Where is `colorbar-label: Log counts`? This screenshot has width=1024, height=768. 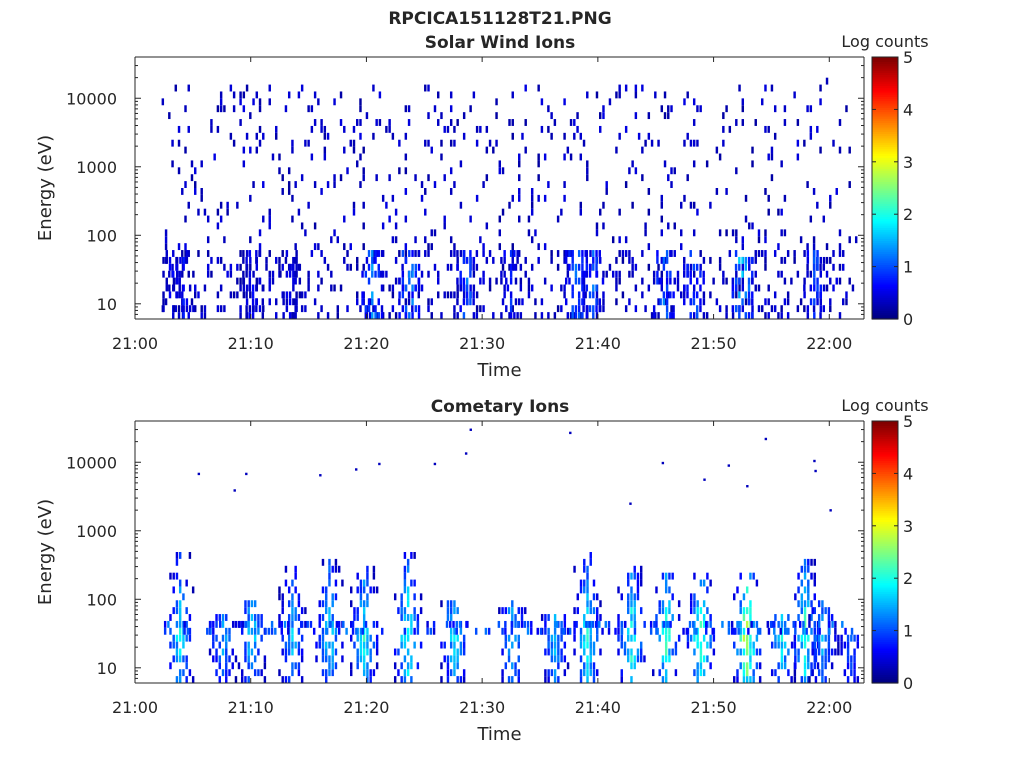
colorbar-label: Log counts is located at coordinates (884, 41).